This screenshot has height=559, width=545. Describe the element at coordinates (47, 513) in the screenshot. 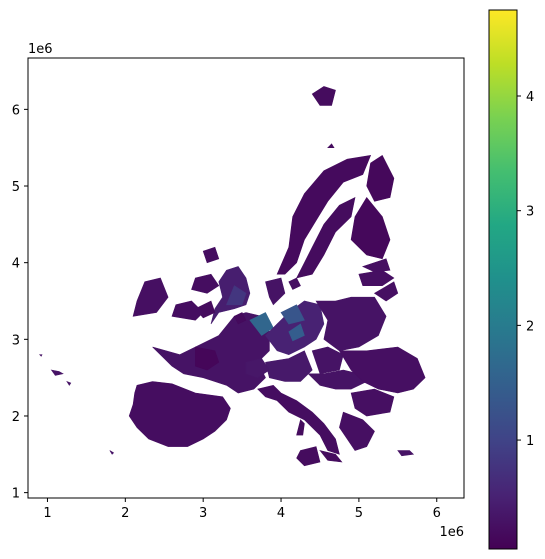

I see `x-tick-label: 1` at that location.